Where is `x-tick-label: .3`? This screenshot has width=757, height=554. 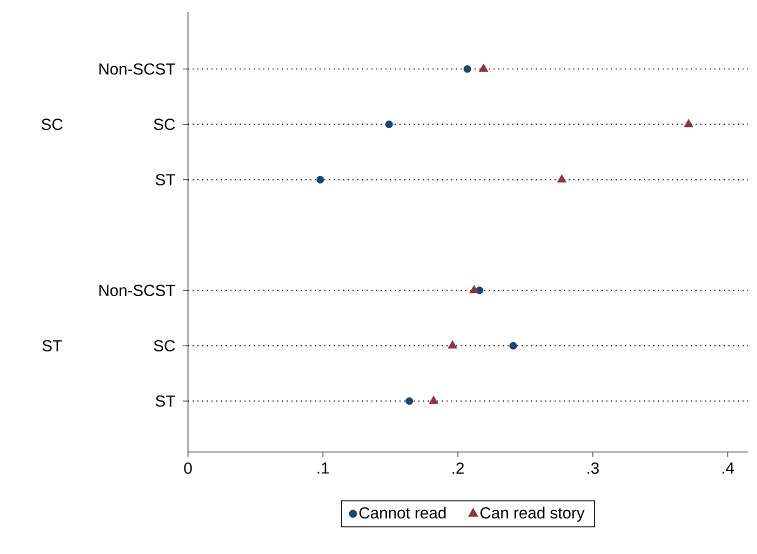
x-tick-label: .3 is located at coordinates (593, 468).